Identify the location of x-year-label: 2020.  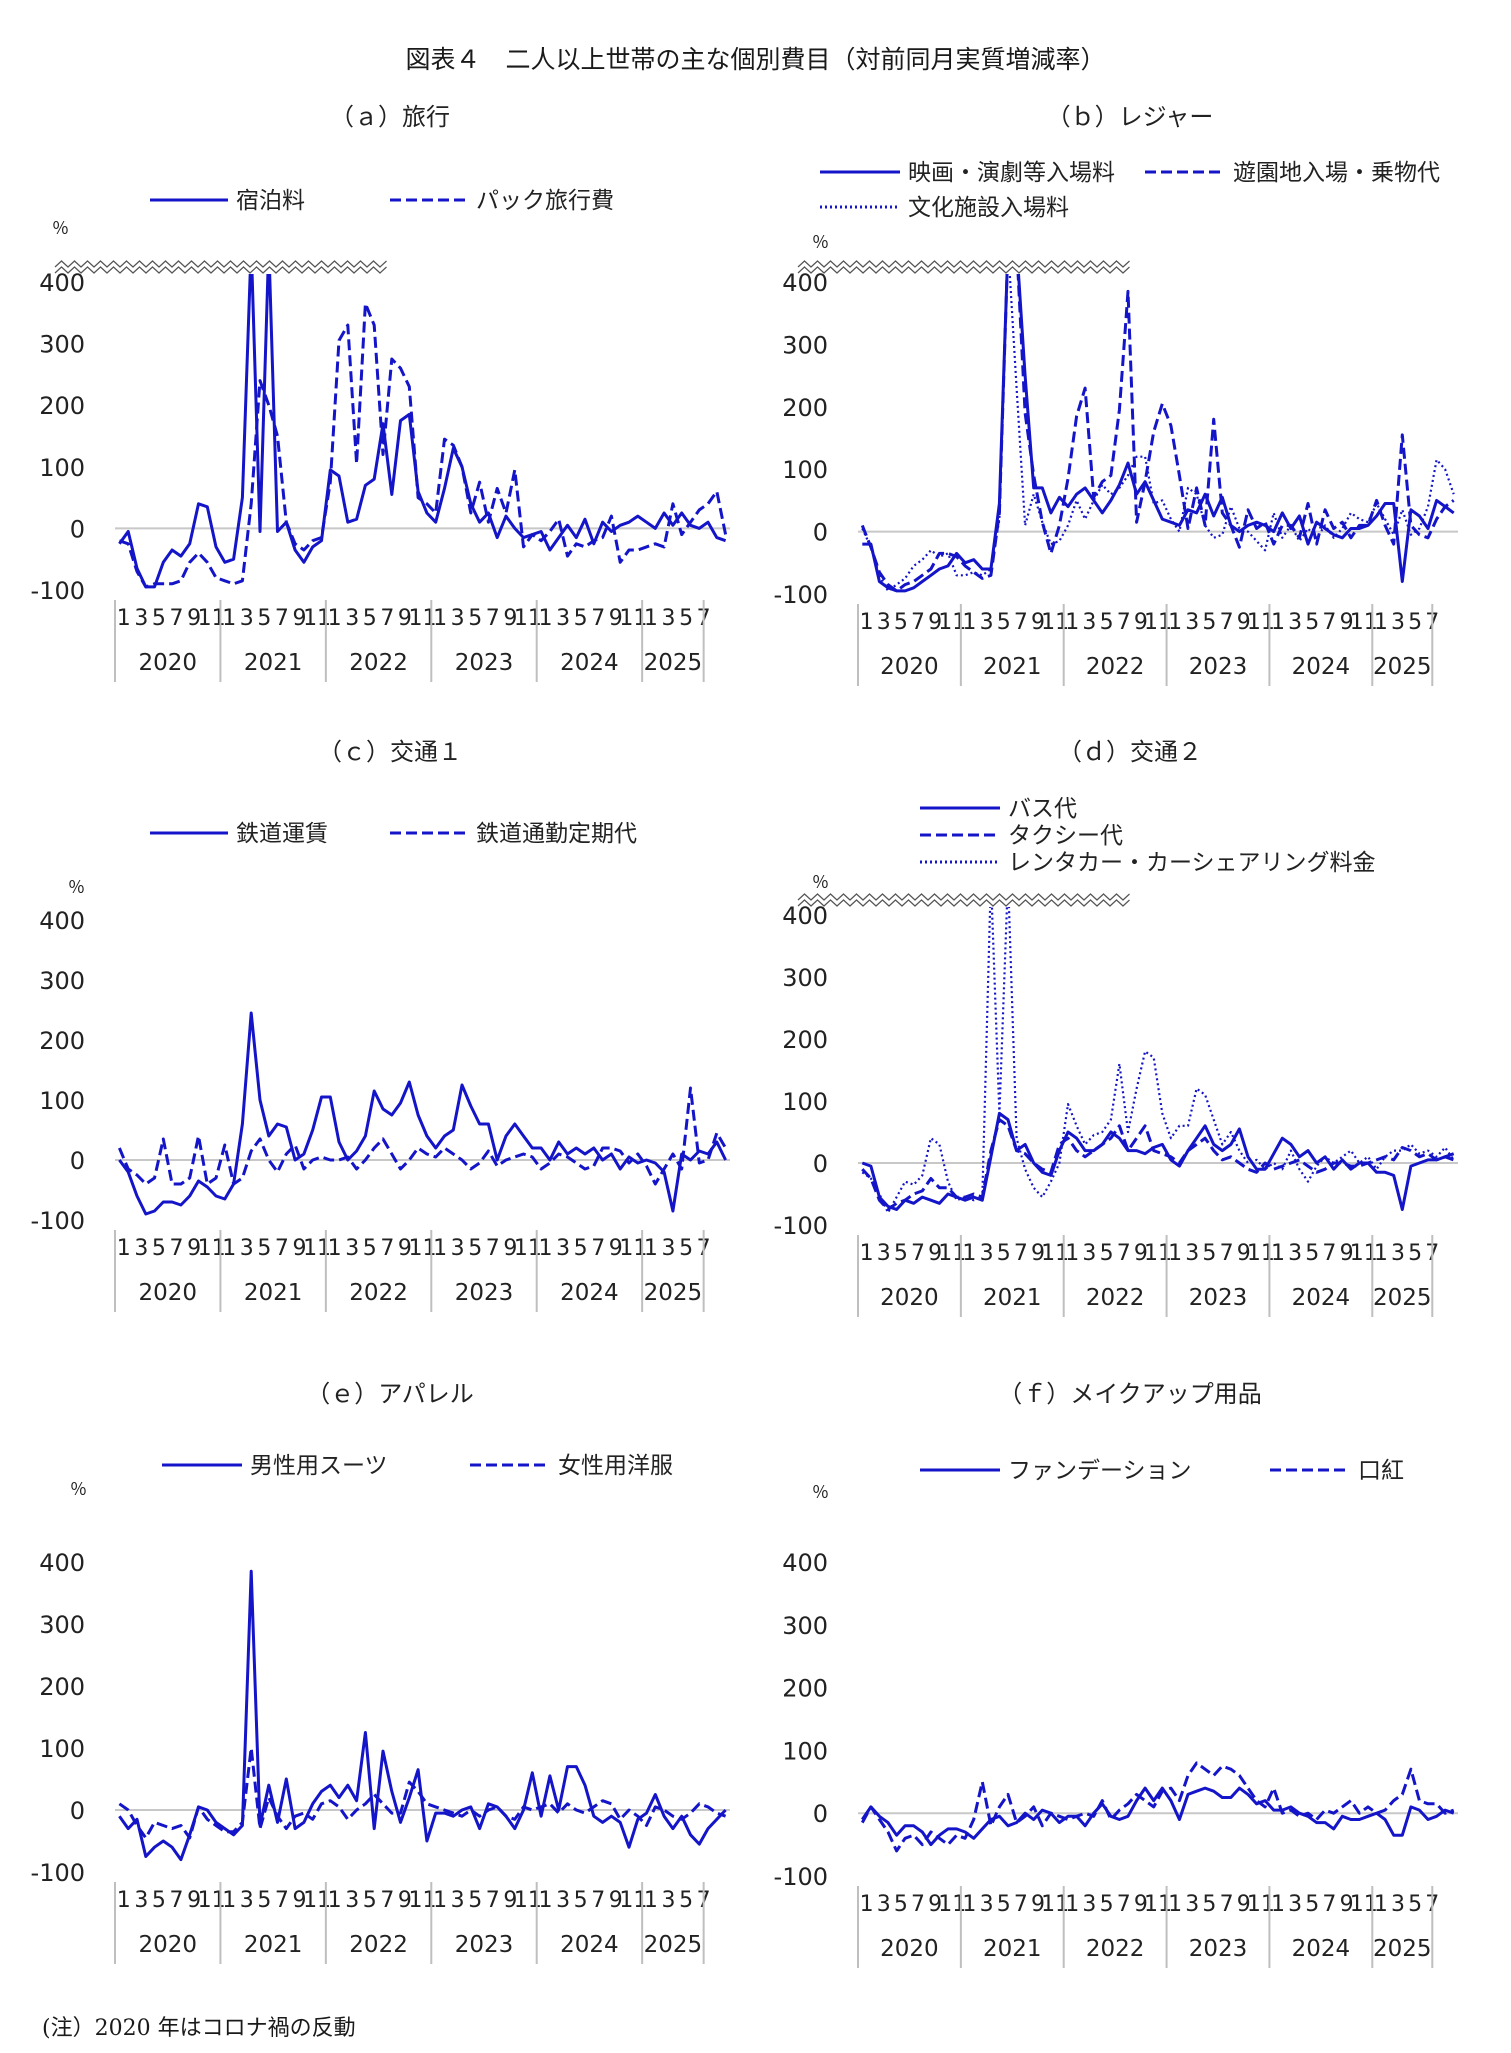
(909, 1298).